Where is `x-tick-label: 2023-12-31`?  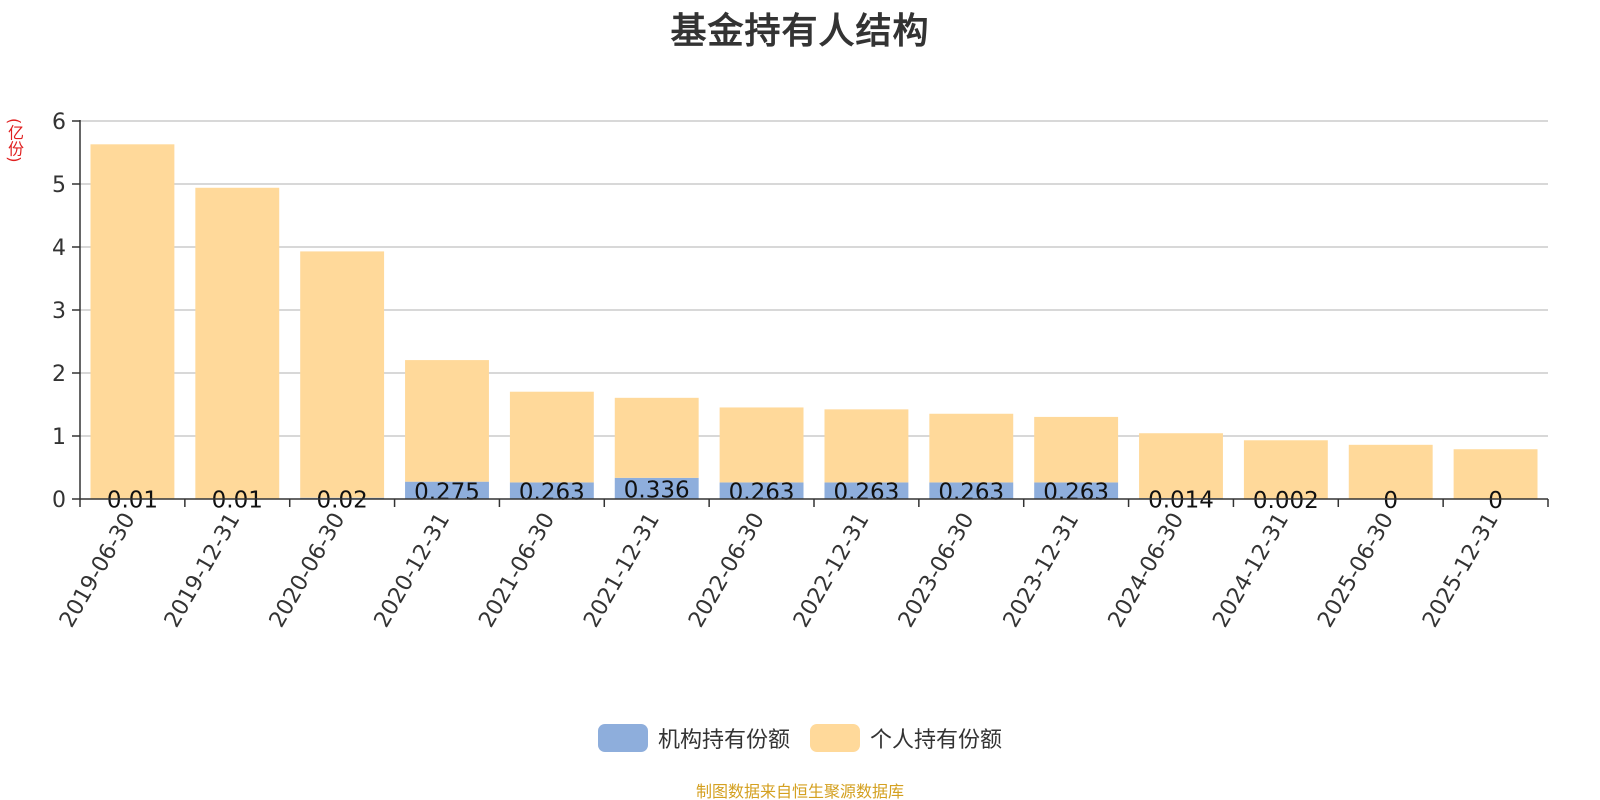 x-tick-label: 2023-12-31 is located at coordinates (1042, 570).